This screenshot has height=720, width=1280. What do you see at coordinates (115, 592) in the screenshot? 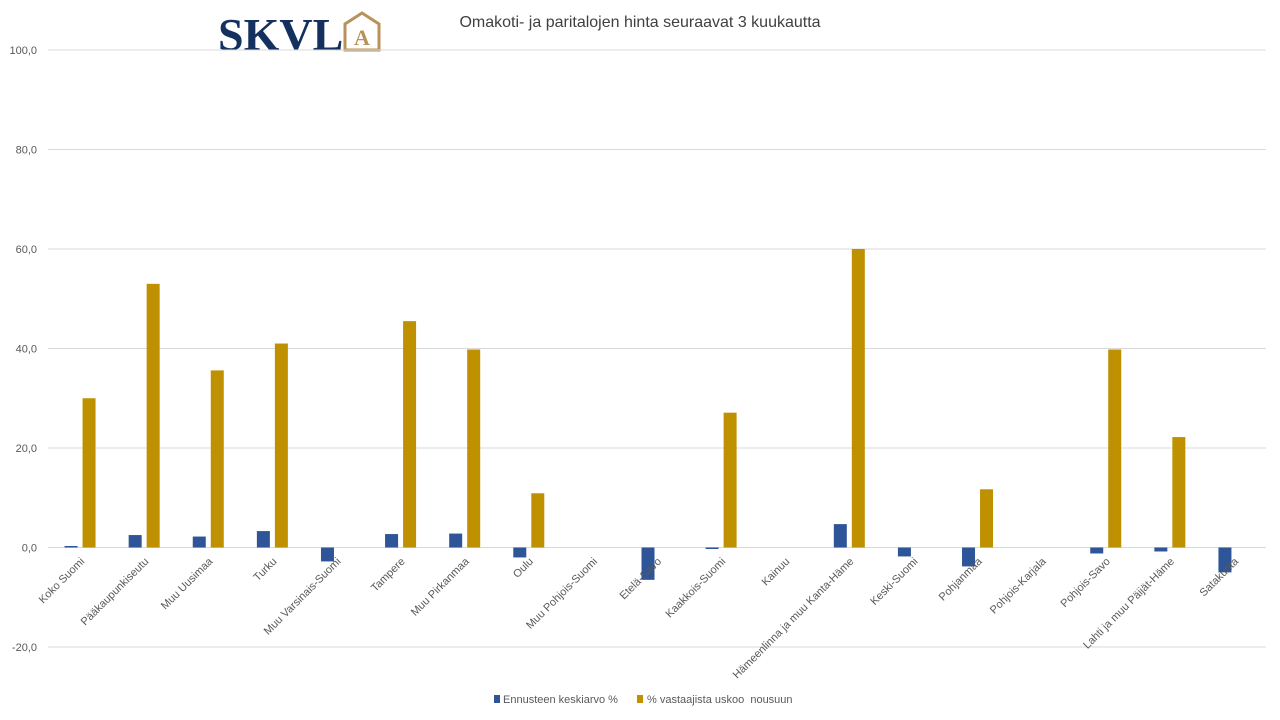
I see `category-label: Pääkaupunkiseutu` at bounding box center [115, 592].